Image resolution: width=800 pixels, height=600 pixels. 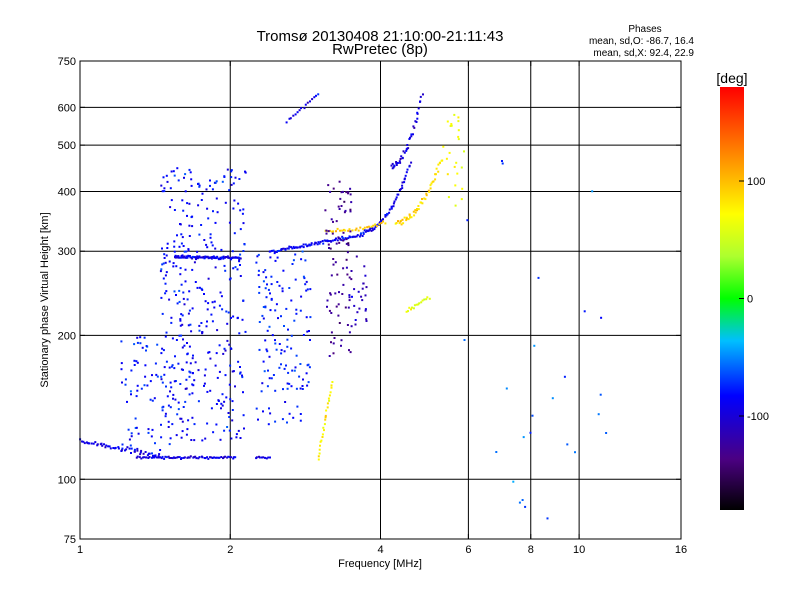 What do you see at coordinates (120, 448) in the screenshot?
I see `trace-o-mode-low-e-es-trace` at bounding box center [120, 448].